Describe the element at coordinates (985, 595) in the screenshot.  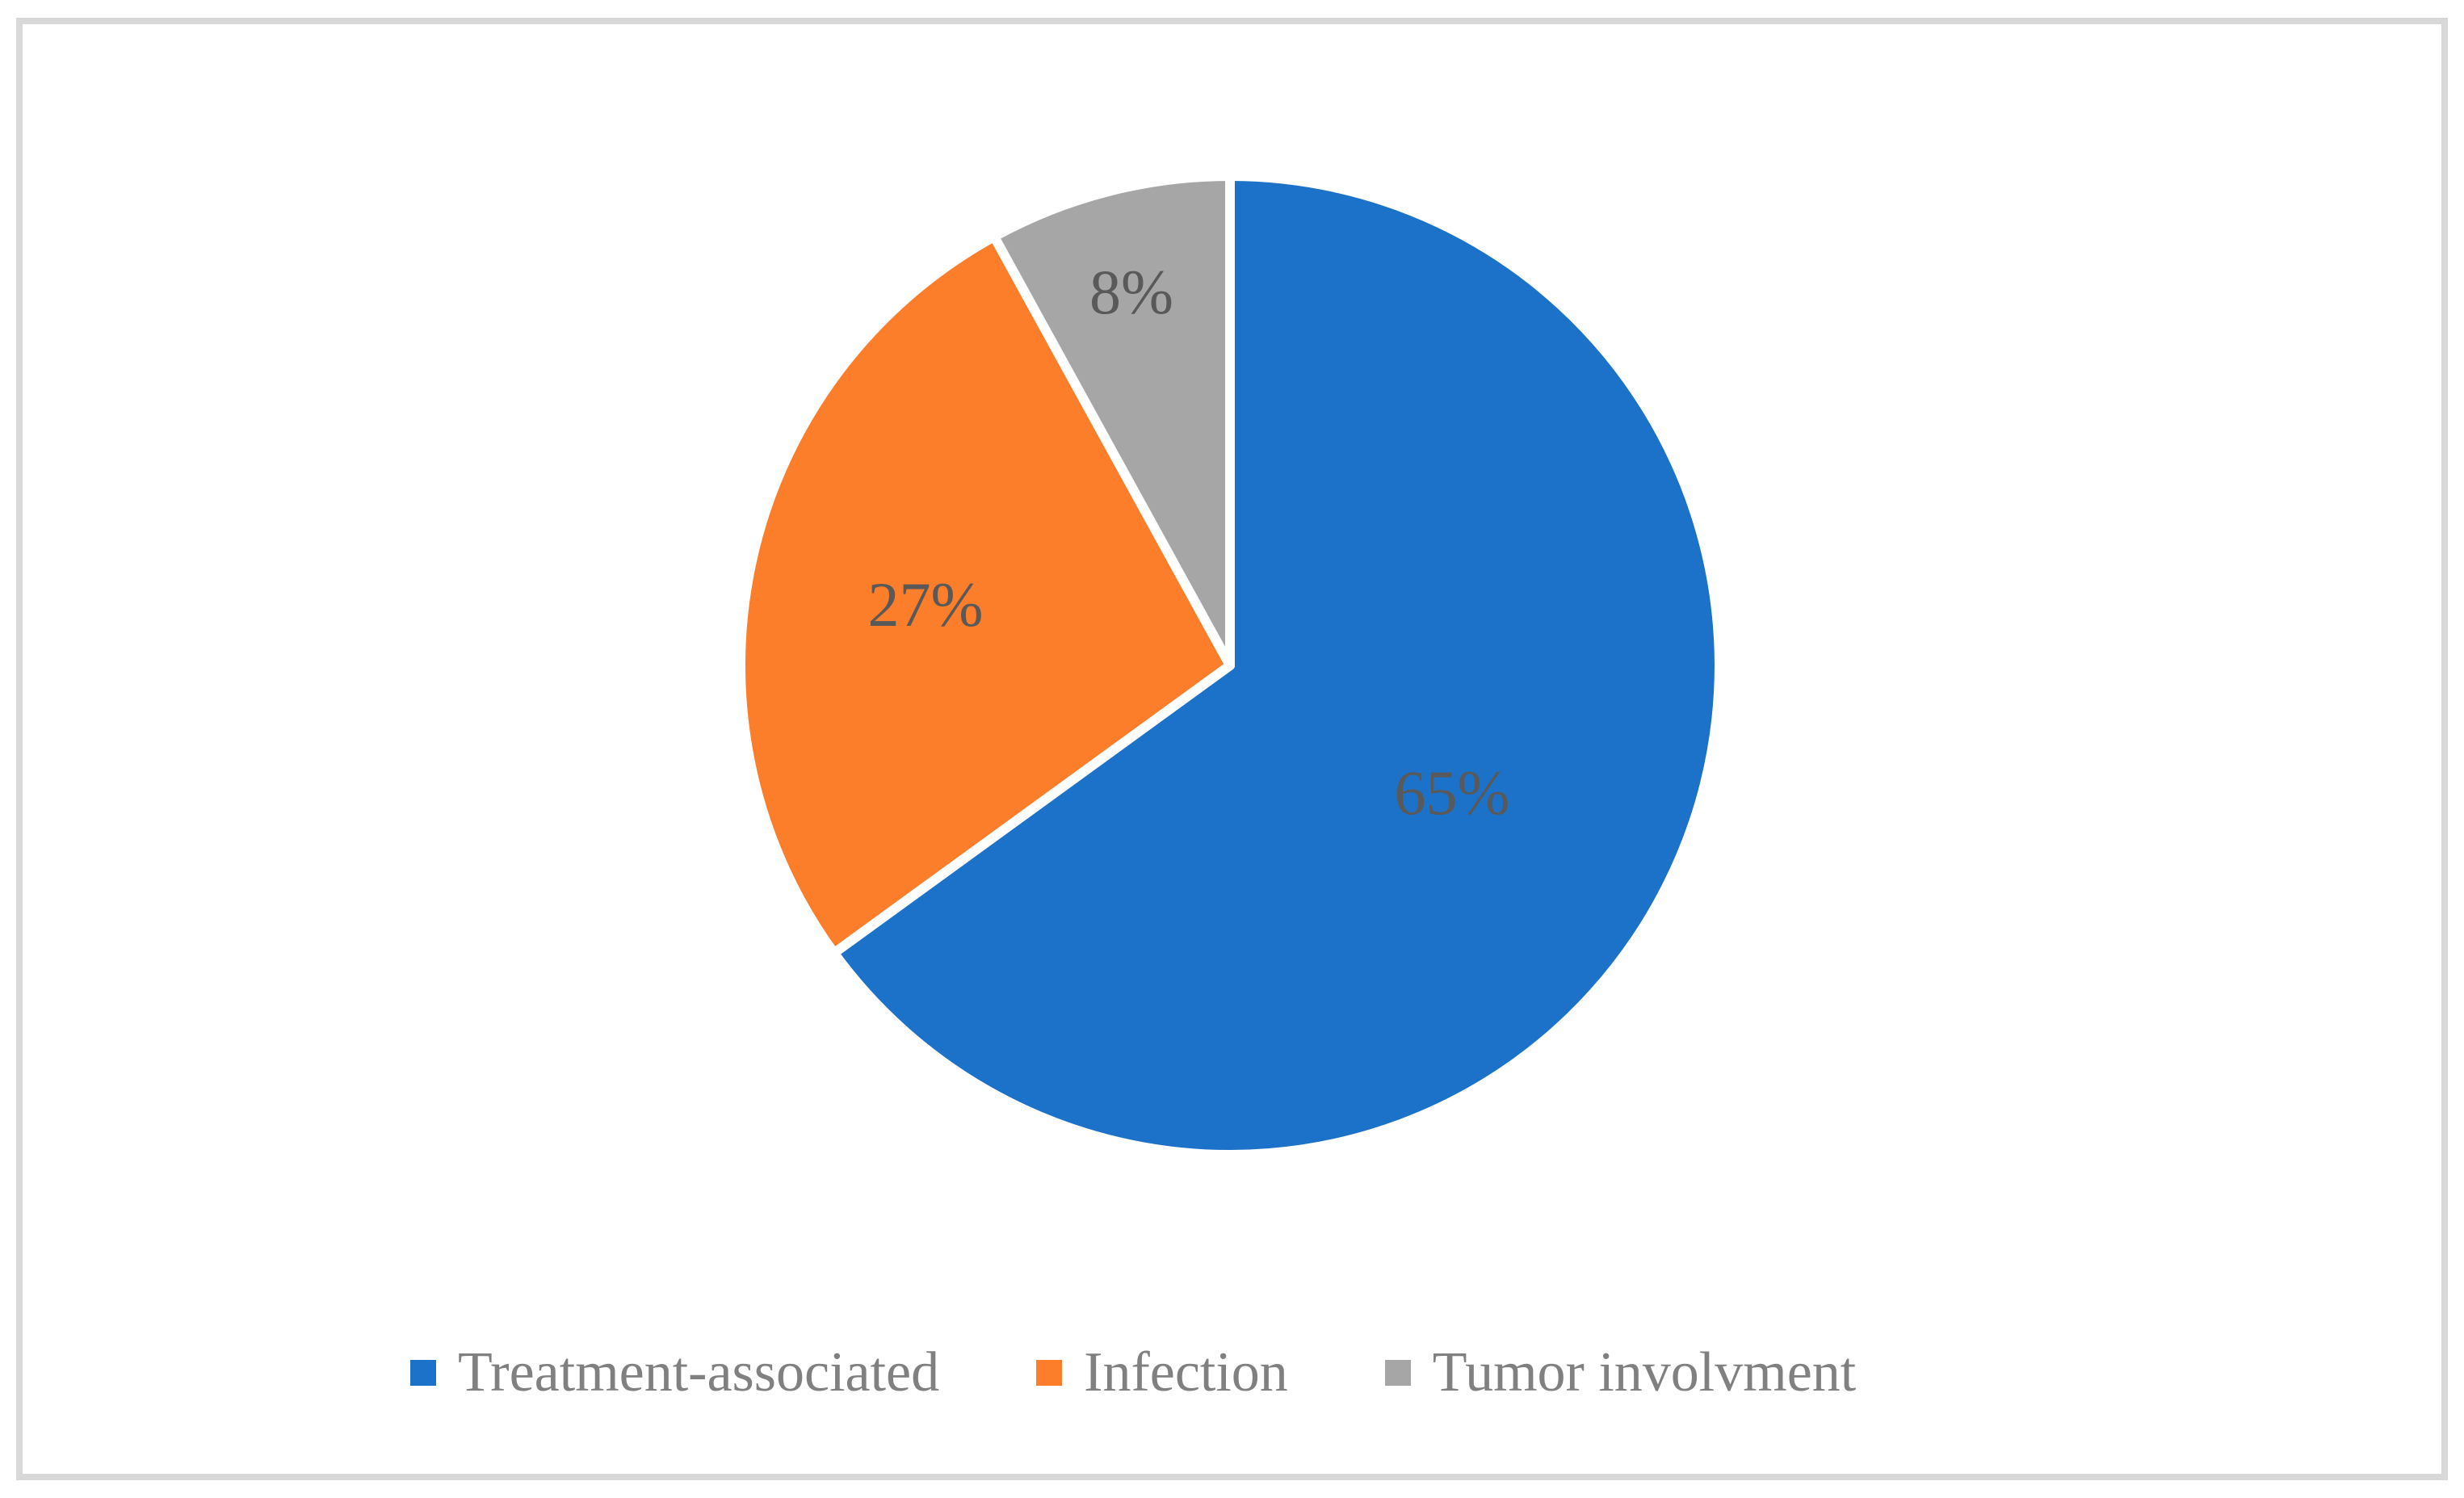
I see `pie-slice-infection` at that location.